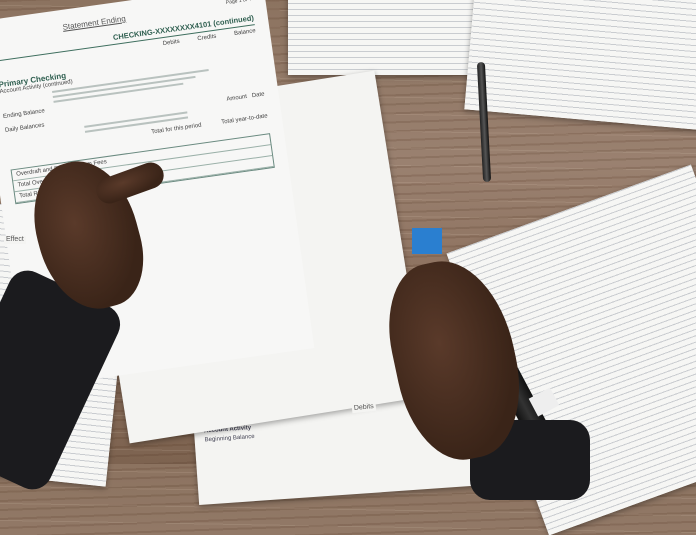 The image size is (696, 535). I want to click on total-ytd: Total year-to-date, so click(244, 119).